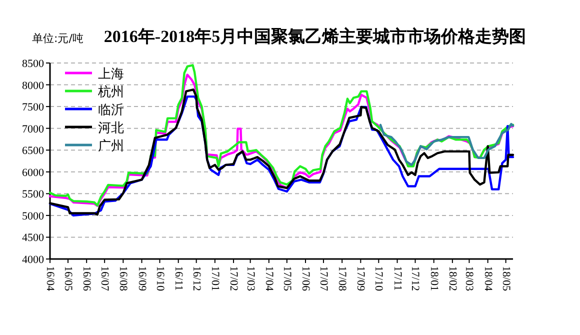 This screenshot has width=580, height=335. Describe the element at coordinates (33, 86) in the screenshot. I see `y-tick-label: 8000` at that location.